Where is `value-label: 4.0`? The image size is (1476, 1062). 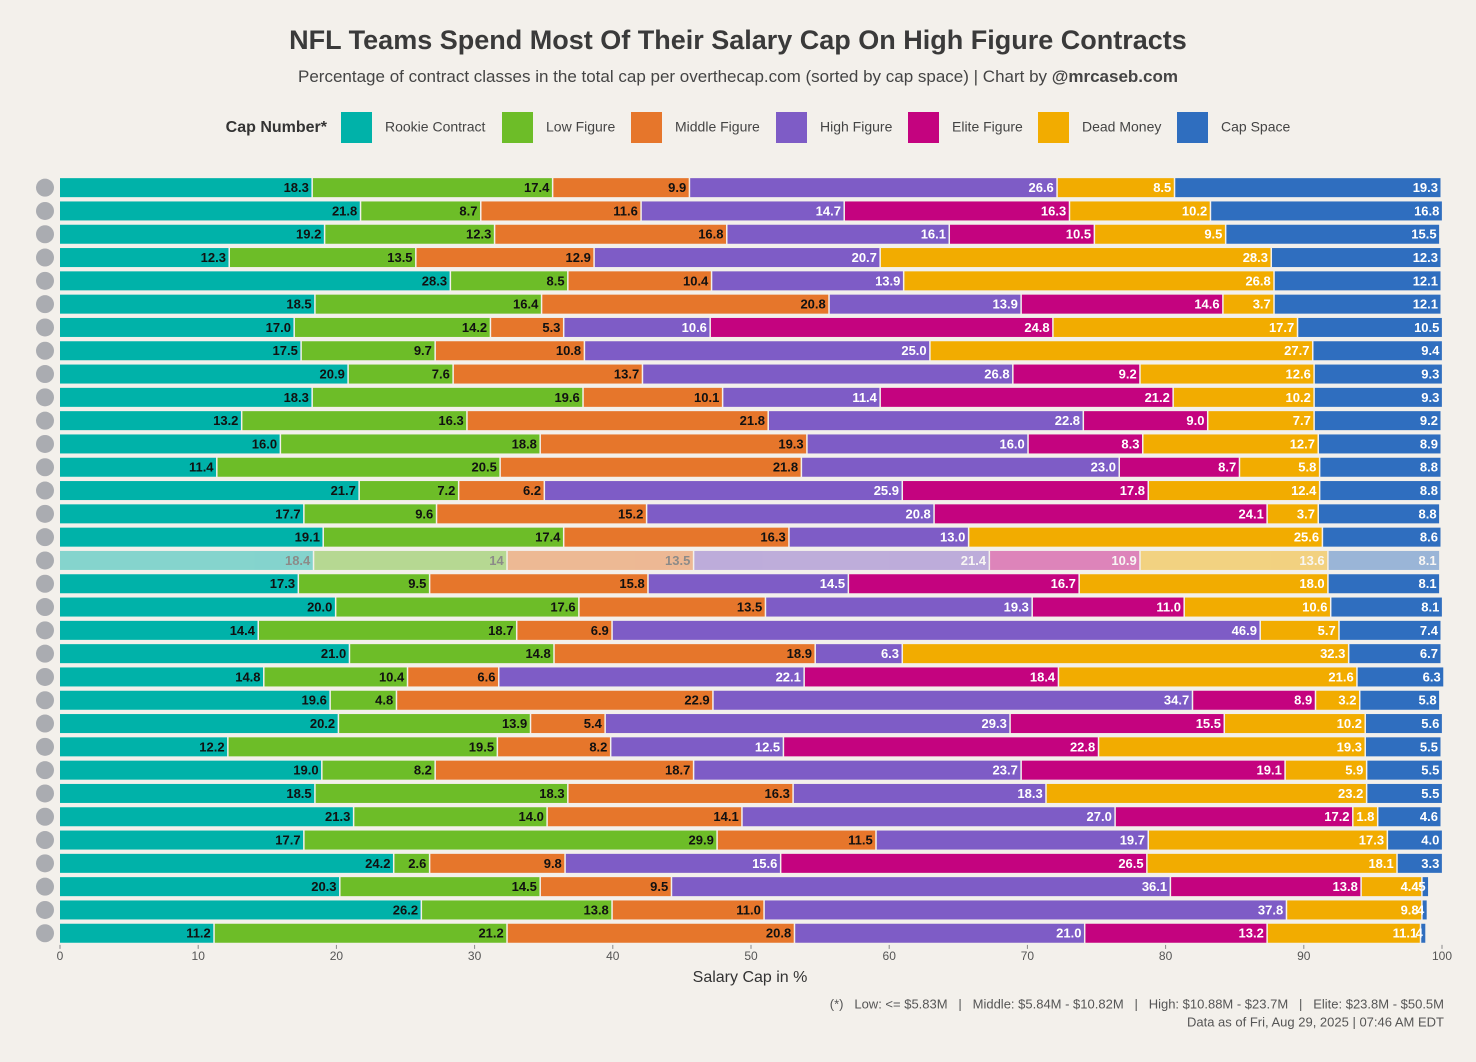
value-label: 4.0 is located at coordinates (1430, 839).